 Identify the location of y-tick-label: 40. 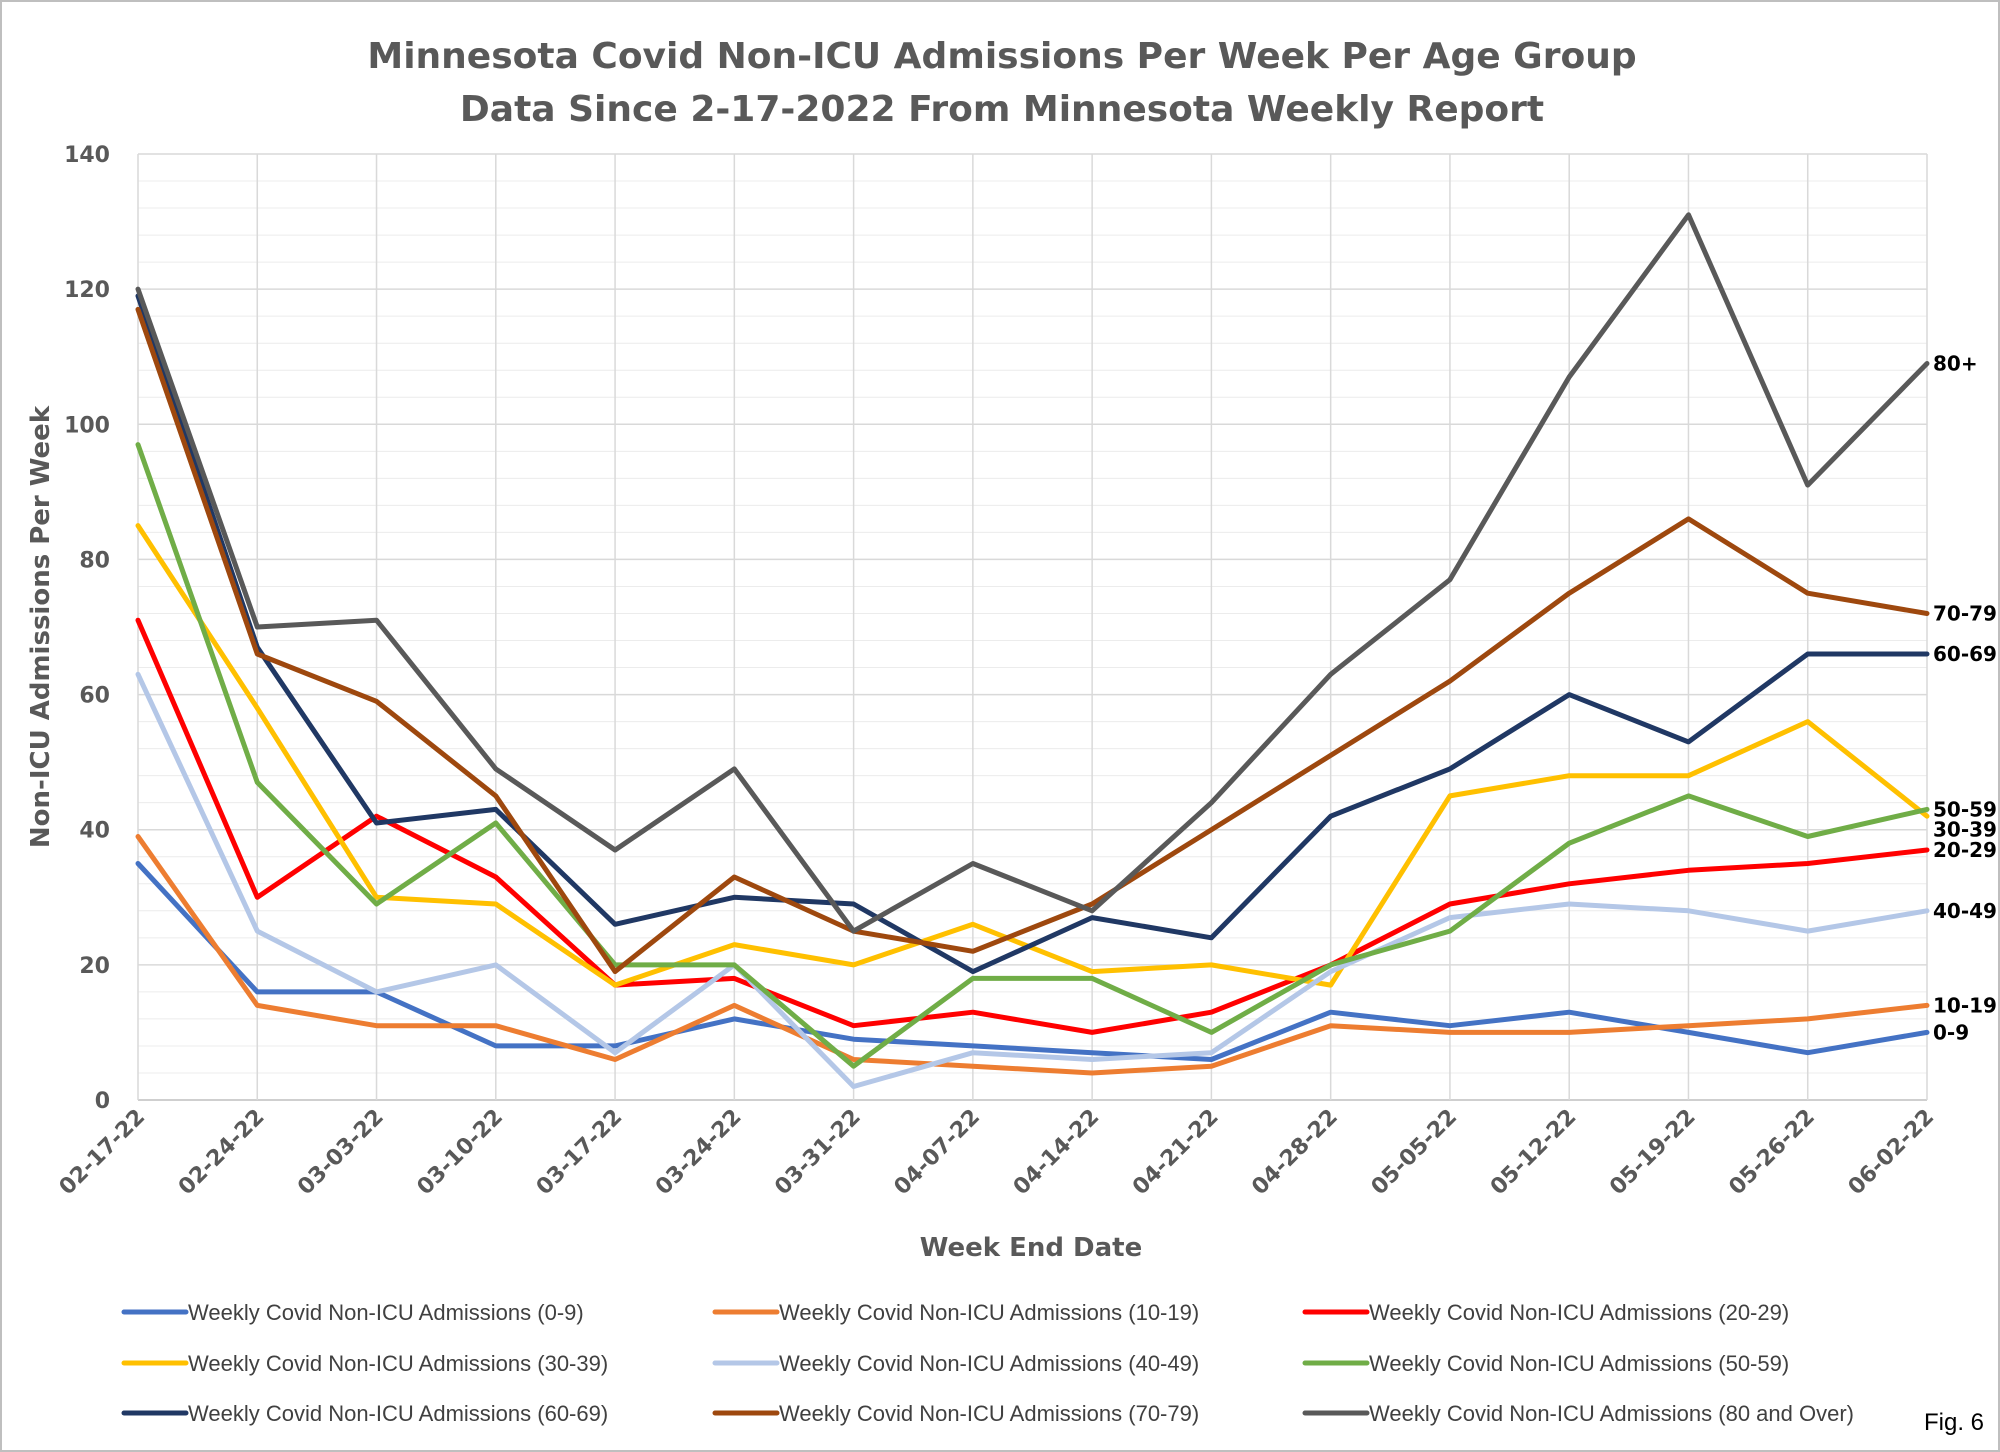
(94, 831).